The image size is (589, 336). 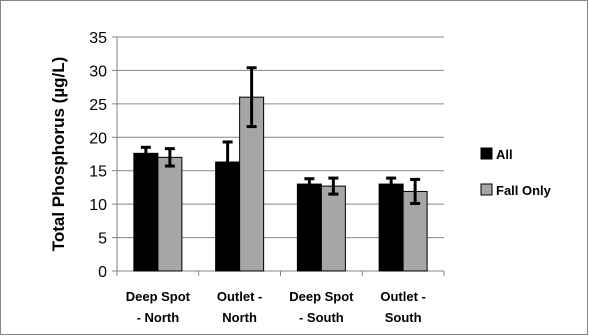 What do you see at coordinates (504, 154) in the screenshot?
I see `legend-label: All` at bounding box center [504, 154].